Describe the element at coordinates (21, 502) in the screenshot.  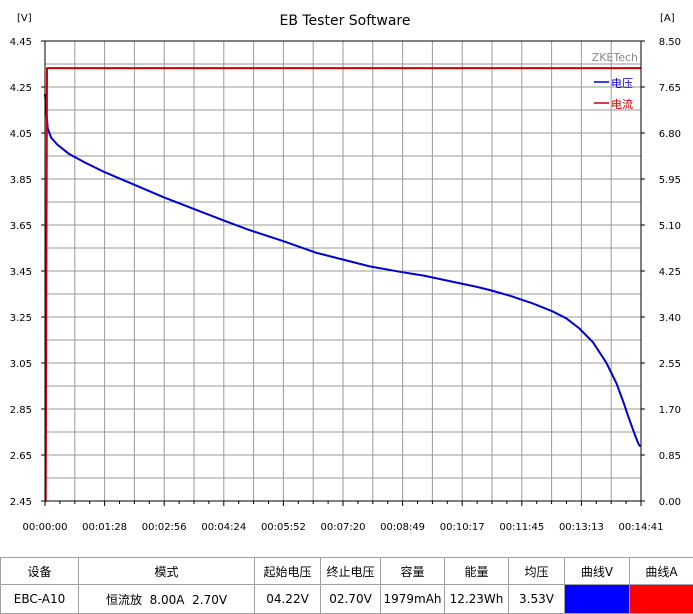
I see `y-left-tick-label: 2.45` at that location.